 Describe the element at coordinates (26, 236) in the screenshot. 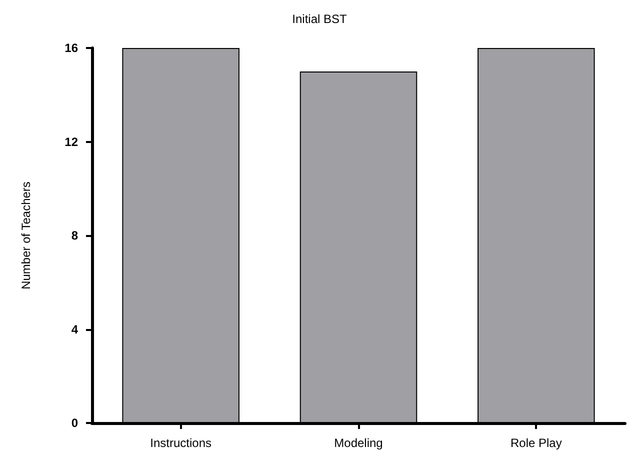

I see `y-axis-title: Number of Teachers` at that location.